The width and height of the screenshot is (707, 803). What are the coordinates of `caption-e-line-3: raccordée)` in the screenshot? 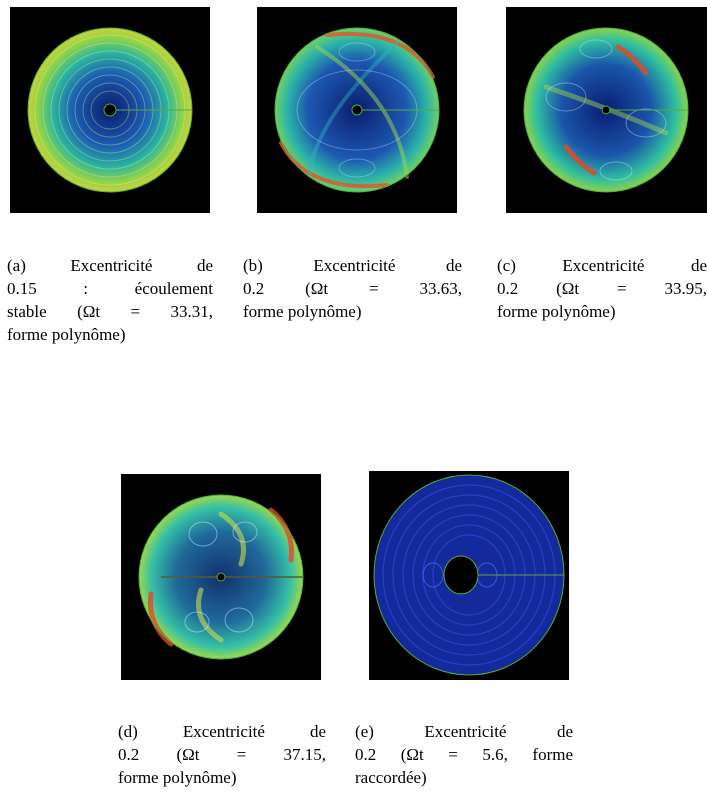 It's located at (391, 777).